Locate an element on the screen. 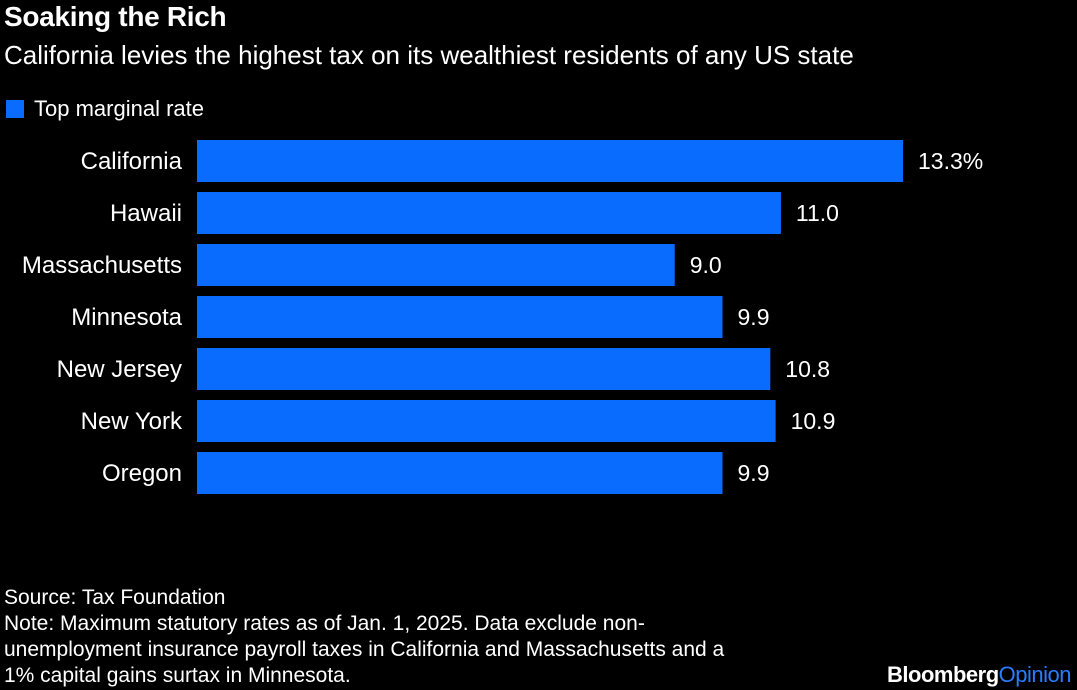 This screenshot has width=1077, height=690. note-line-3: 1% capital gains surtax in Minnesota. is located at coordinates (177, 675).